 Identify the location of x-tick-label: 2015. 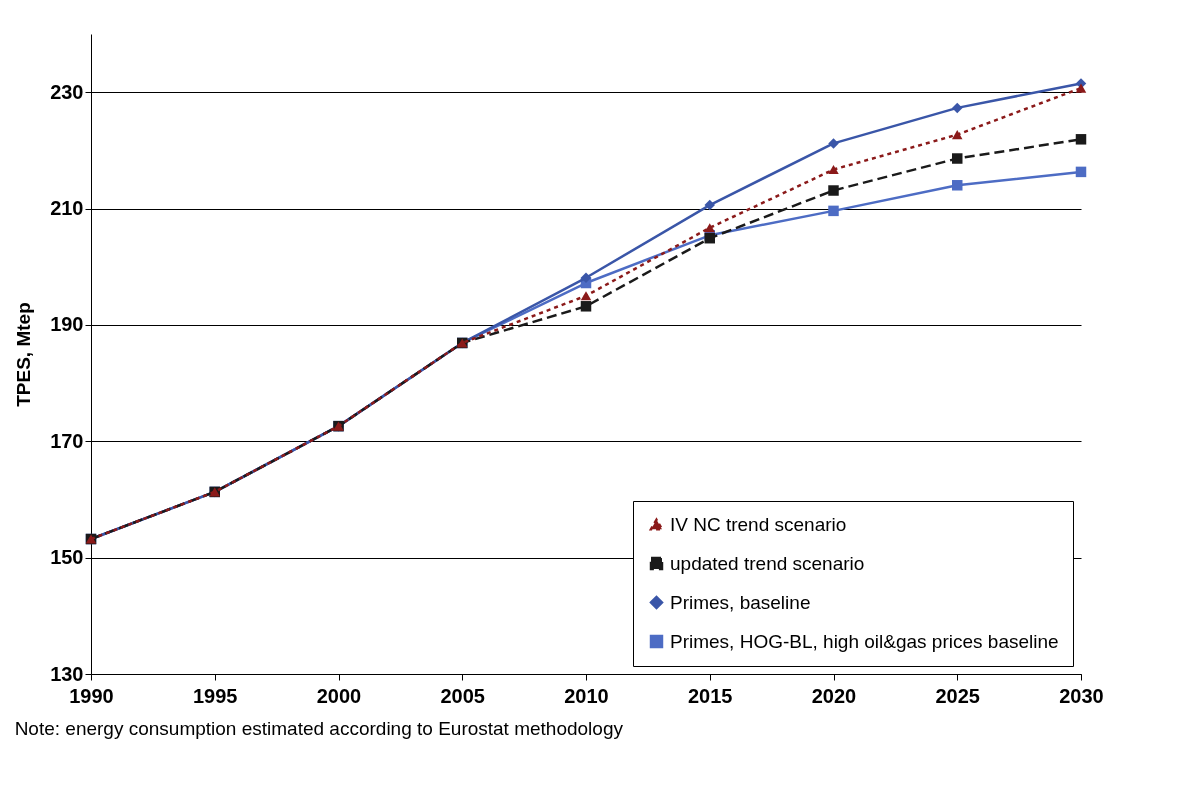
(710, 695).